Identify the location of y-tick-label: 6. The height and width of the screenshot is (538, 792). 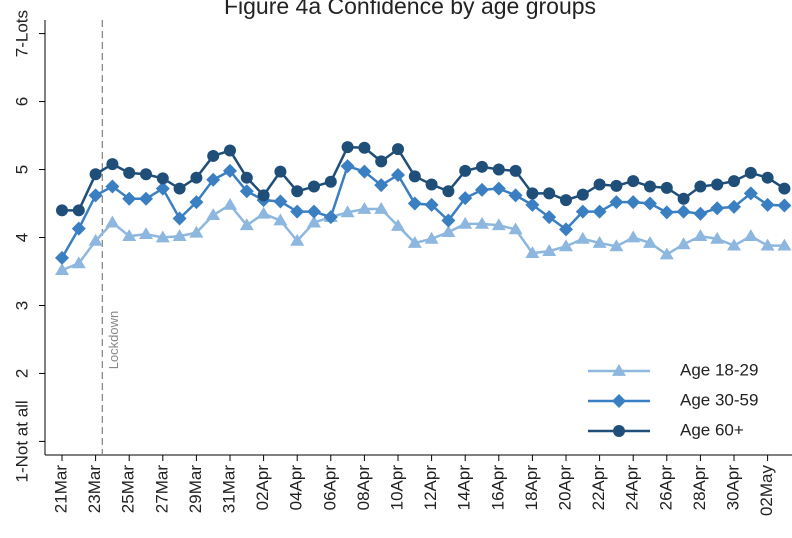
(21, 101).